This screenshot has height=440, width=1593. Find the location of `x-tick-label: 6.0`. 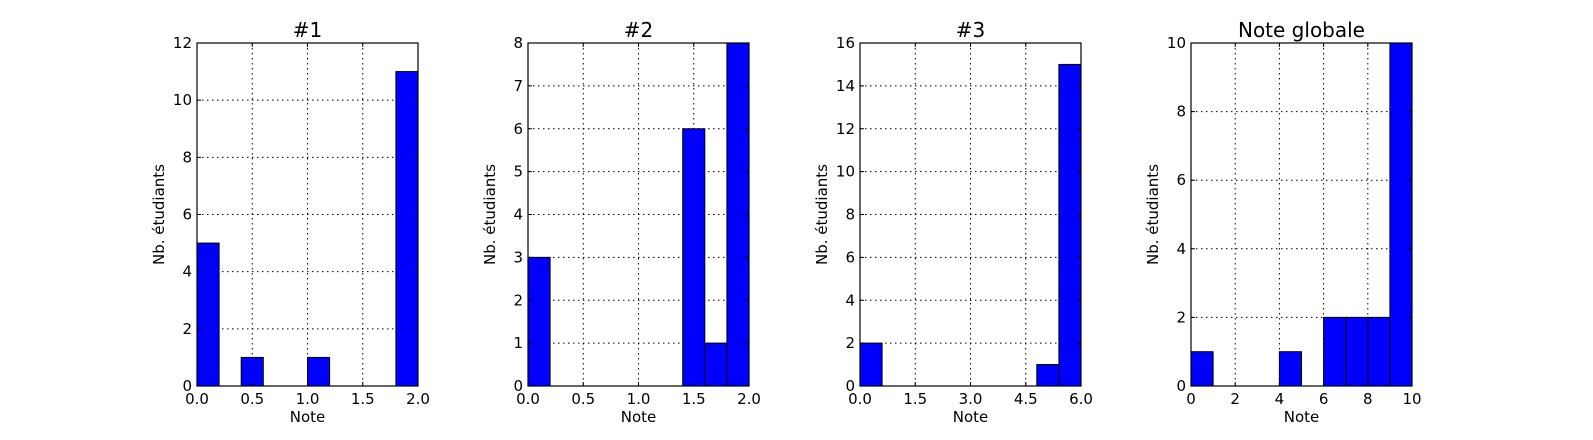

x-tick-label: 6.0 is located at coordinates (1081, 399).